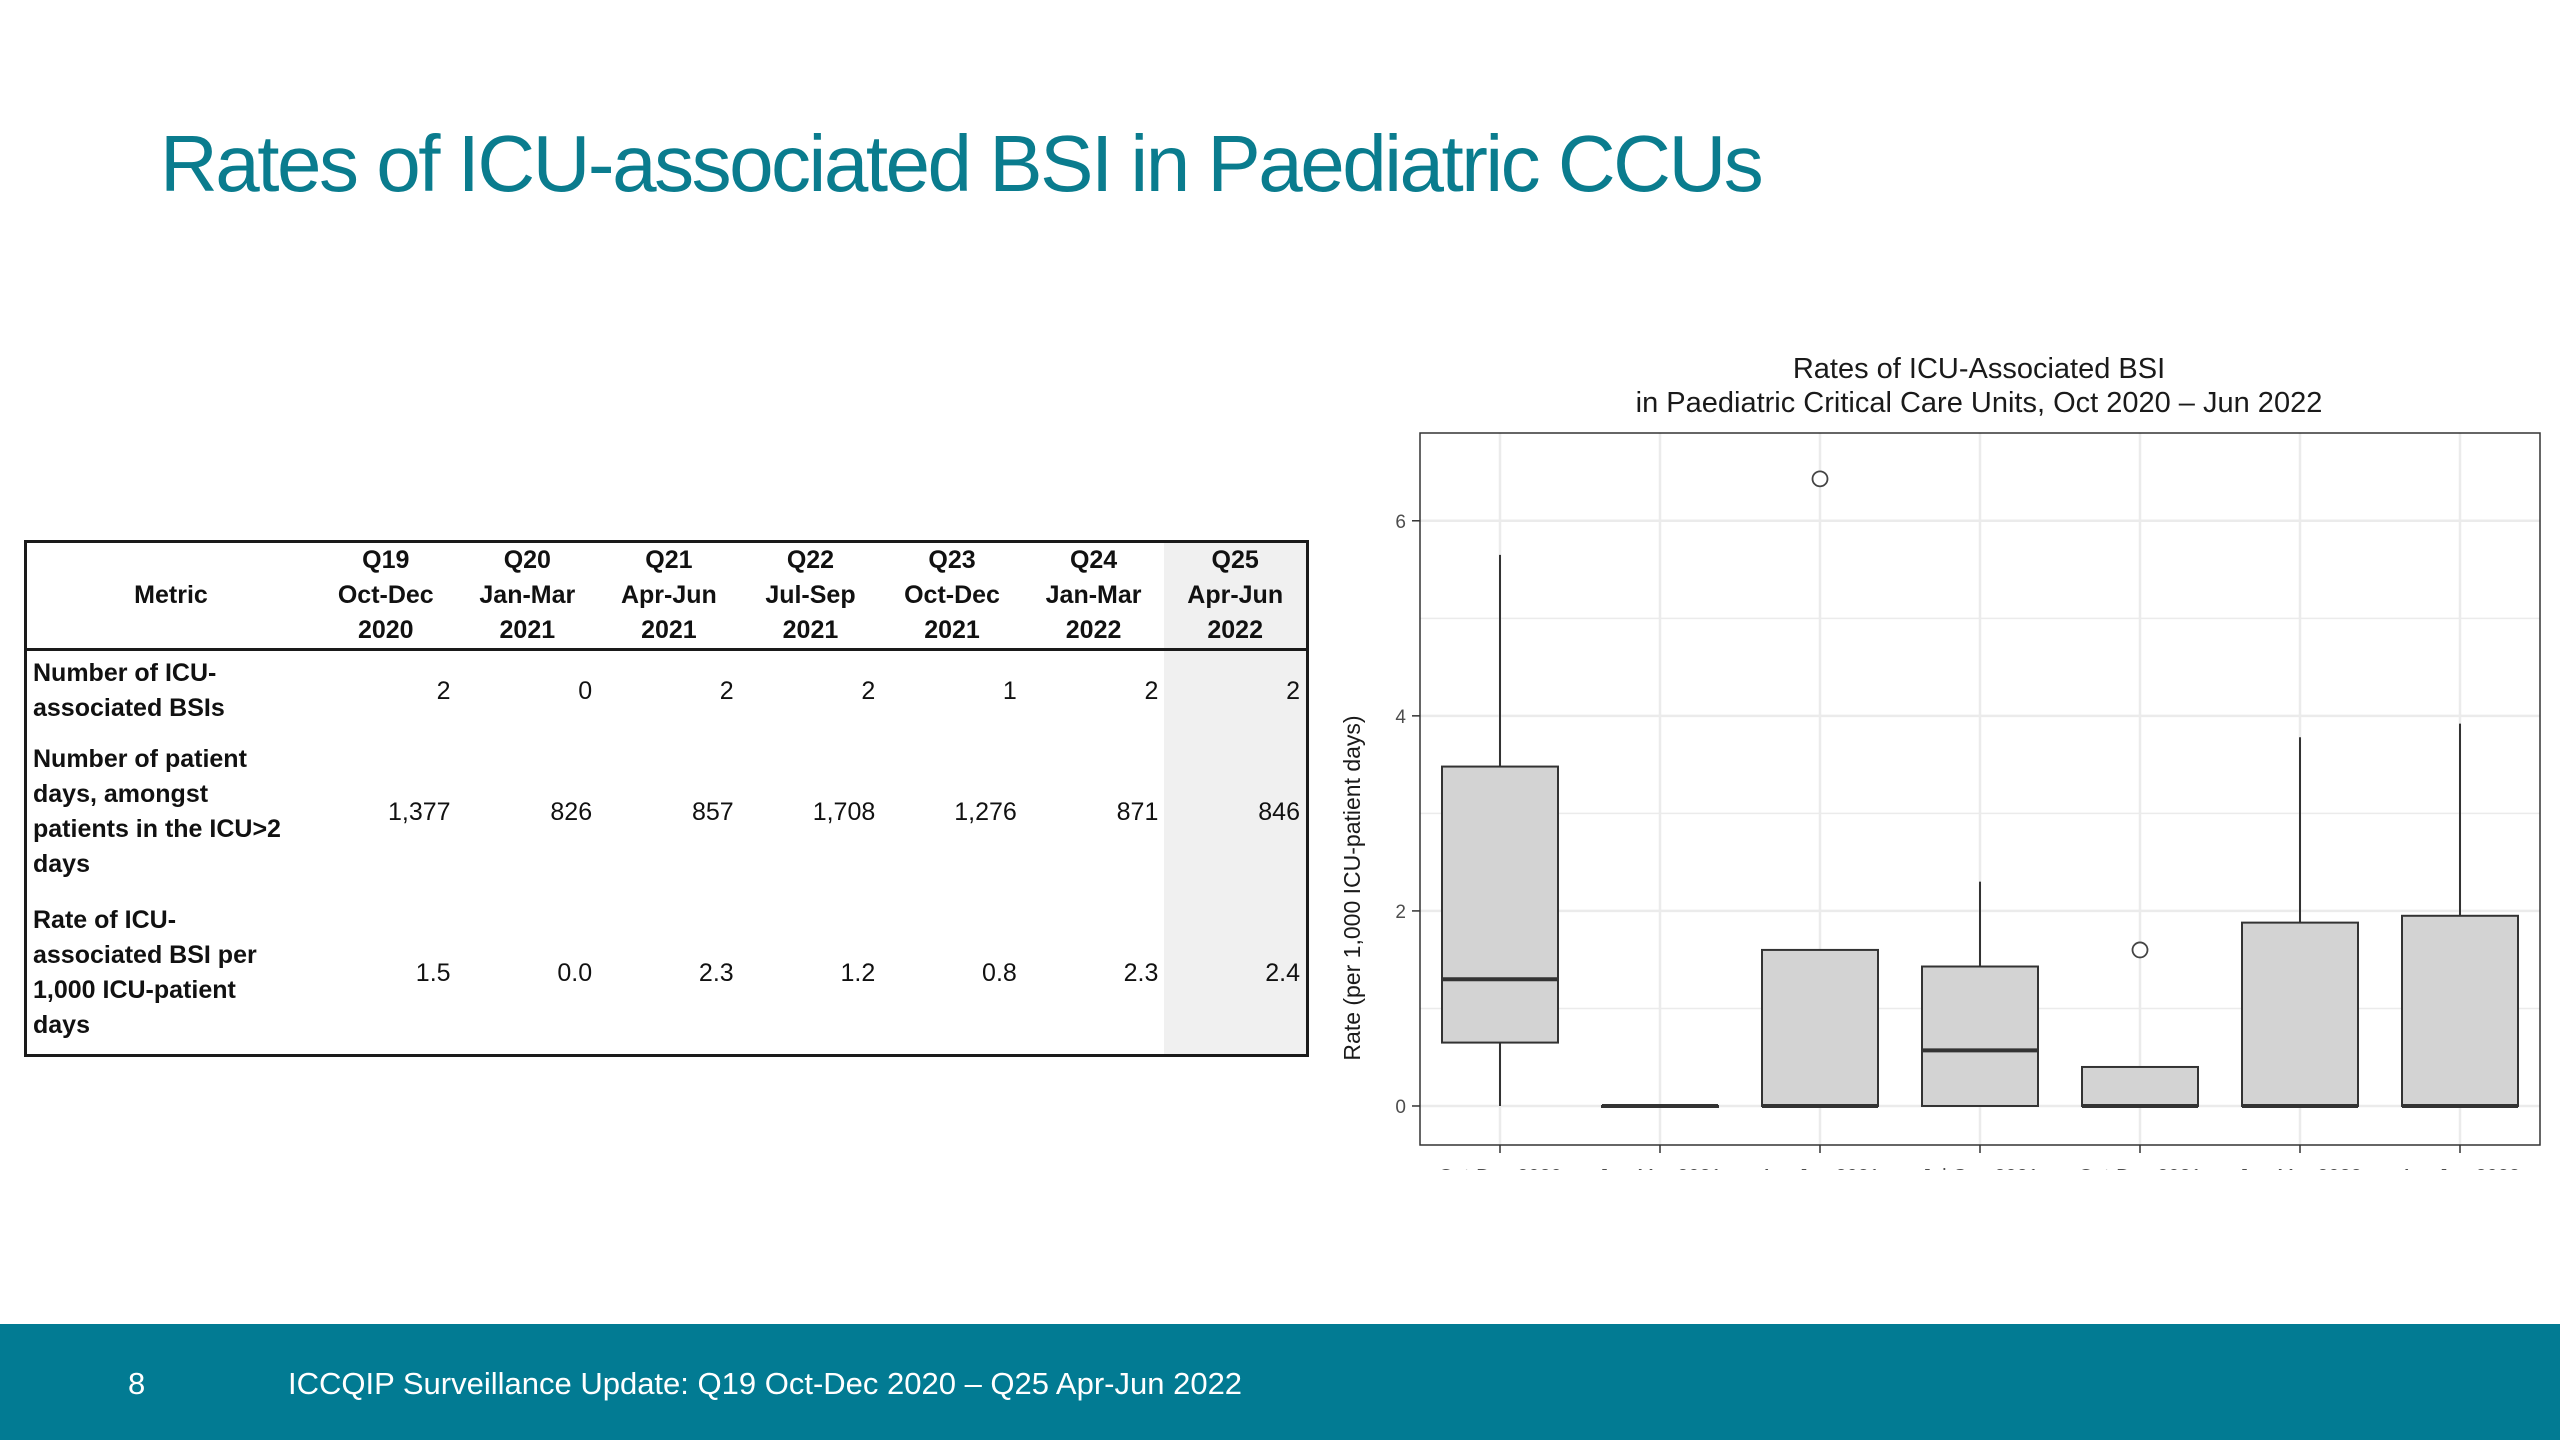  I want to click on header-q: Q19, so click(386, 560).